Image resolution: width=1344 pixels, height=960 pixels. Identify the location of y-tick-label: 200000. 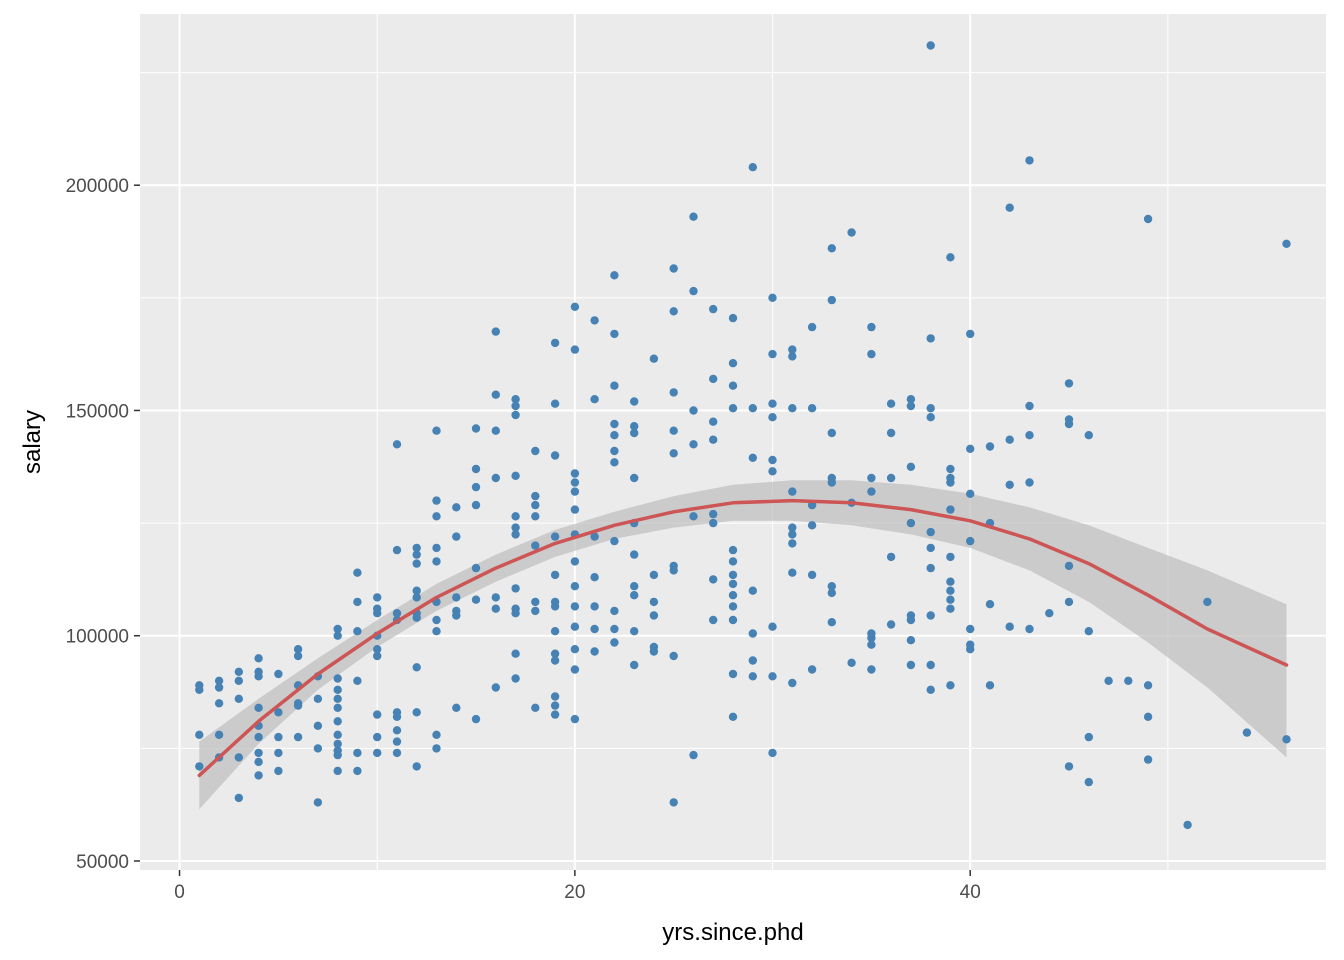
(97, 186).